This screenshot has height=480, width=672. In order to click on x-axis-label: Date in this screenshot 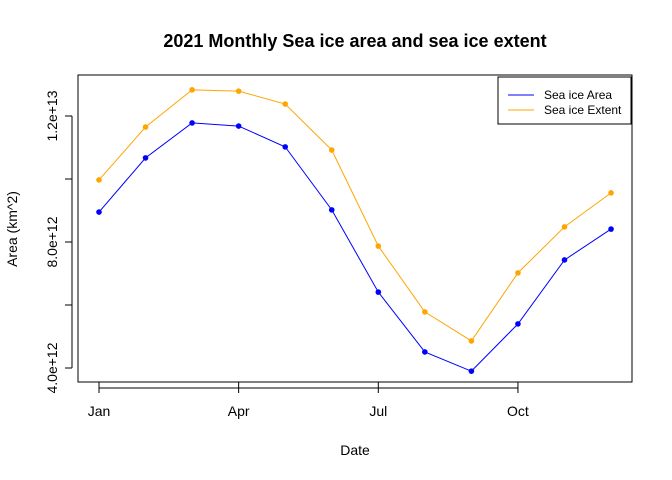, I will do `click(355, 450)`.